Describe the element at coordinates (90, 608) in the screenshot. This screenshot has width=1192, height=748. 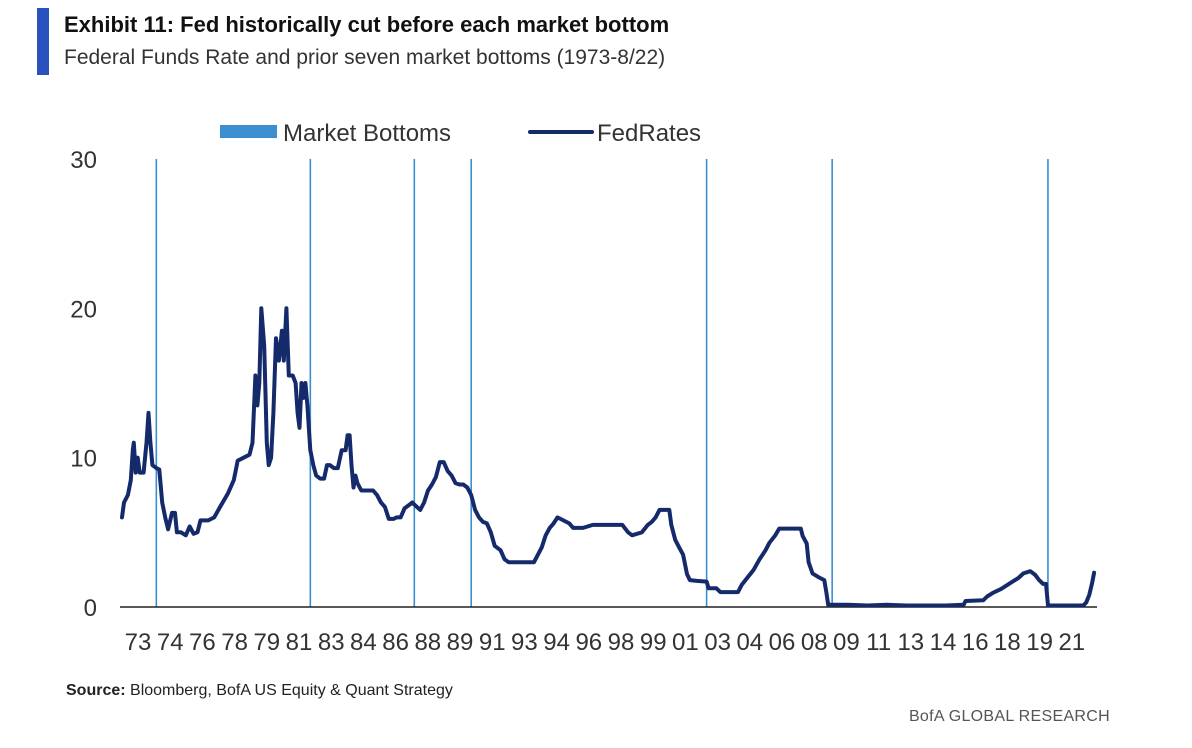
I see `y-tick-label-0: 0` at that location.